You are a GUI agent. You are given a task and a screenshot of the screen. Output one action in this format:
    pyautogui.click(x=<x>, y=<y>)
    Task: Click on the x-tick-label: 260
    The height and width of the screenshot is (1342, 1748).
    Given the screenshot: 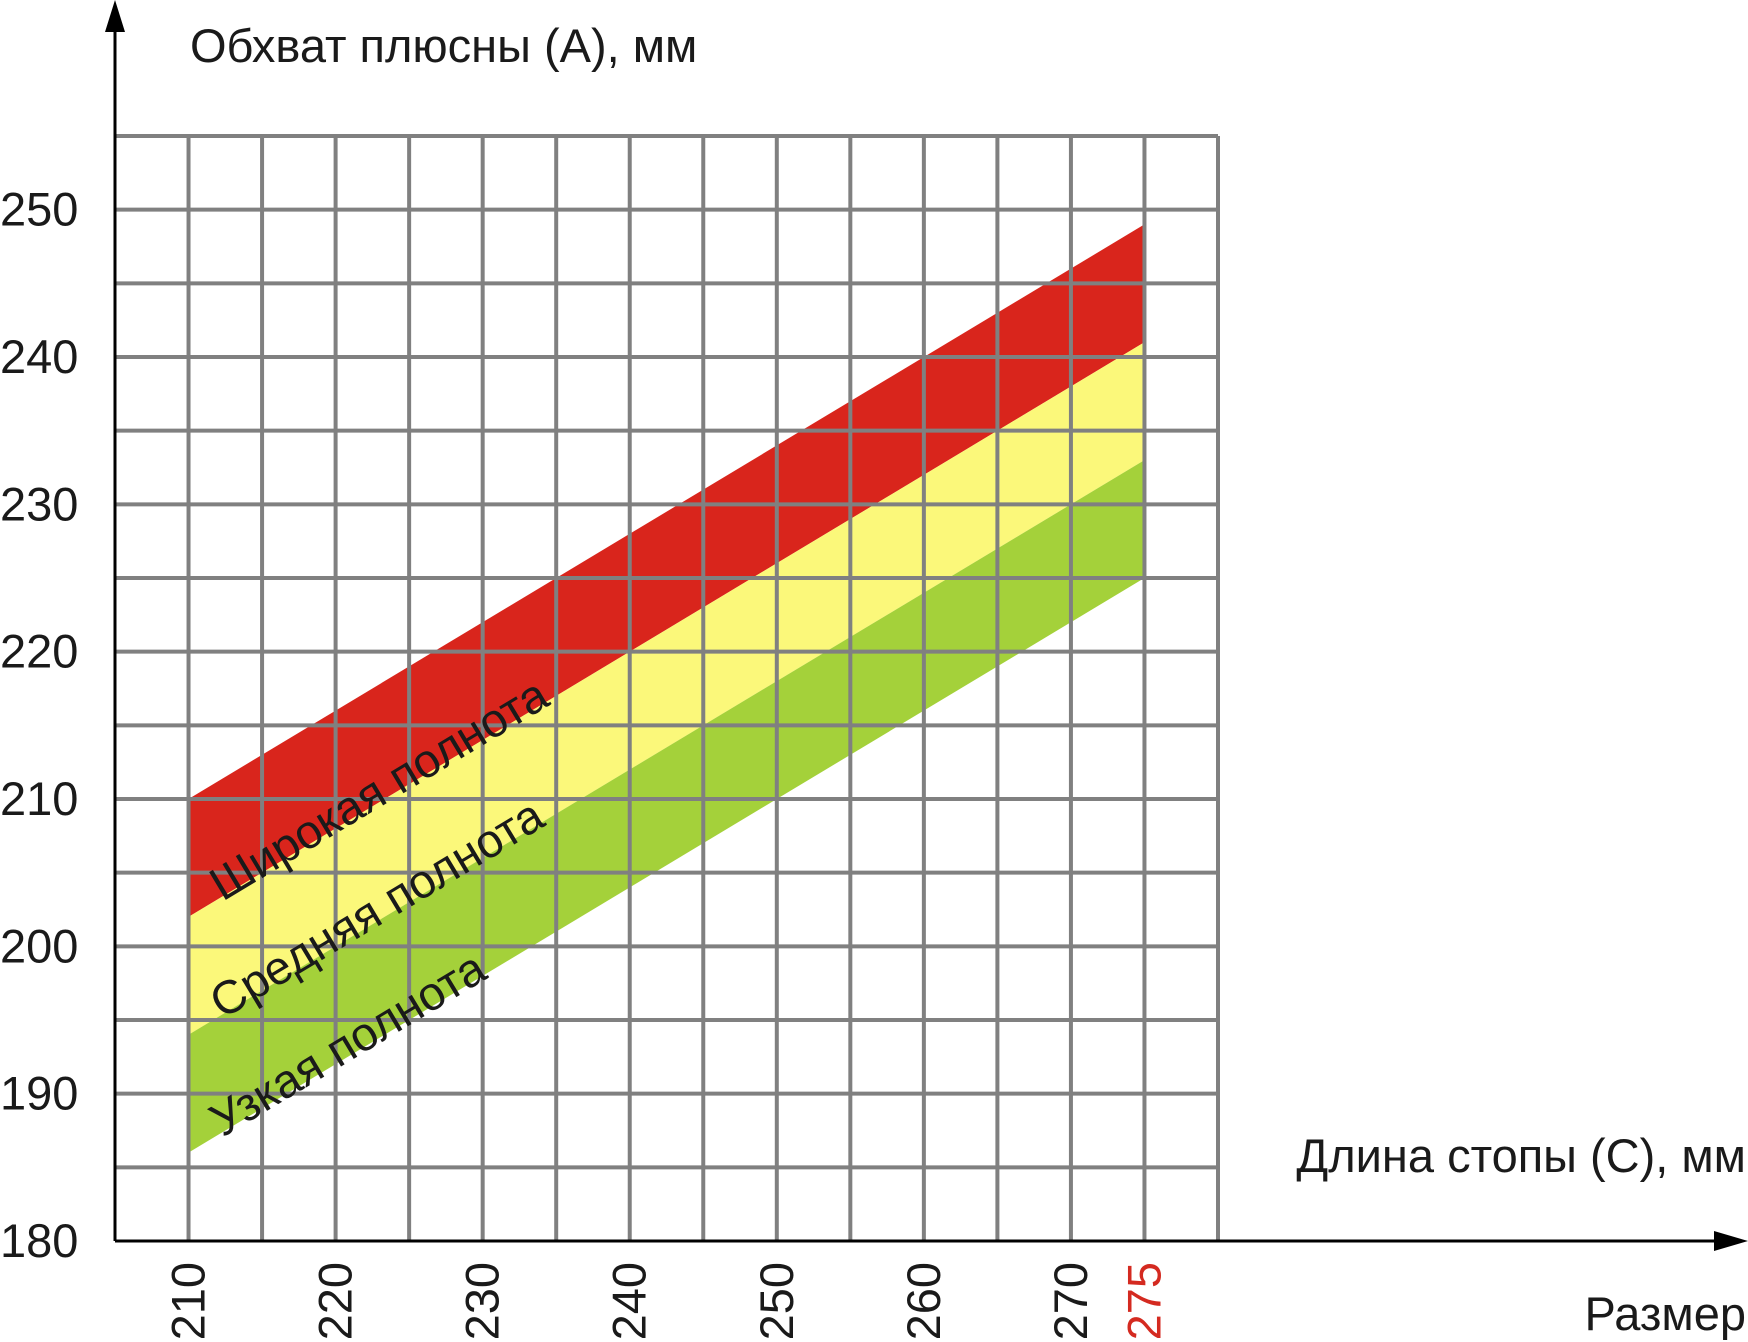 What is the action you would take?
    pyautogui.click(x=923, y=1301)
    